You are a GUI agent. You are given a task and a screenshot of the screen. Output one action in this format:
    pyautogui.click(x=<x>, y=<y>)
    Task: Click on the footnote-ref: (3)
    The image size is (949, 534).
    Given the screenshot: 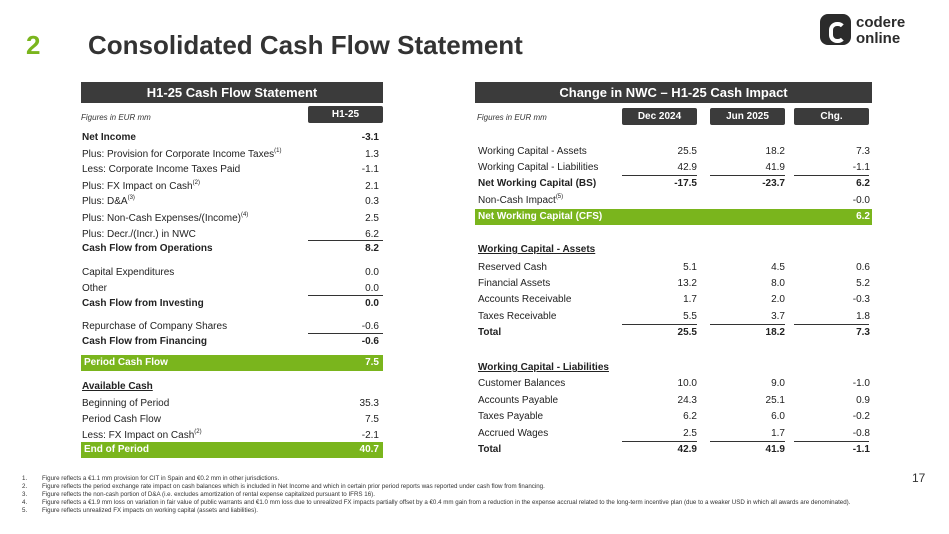 What is the action you would take?
    pyautogui.click(x=131, y=198)
    